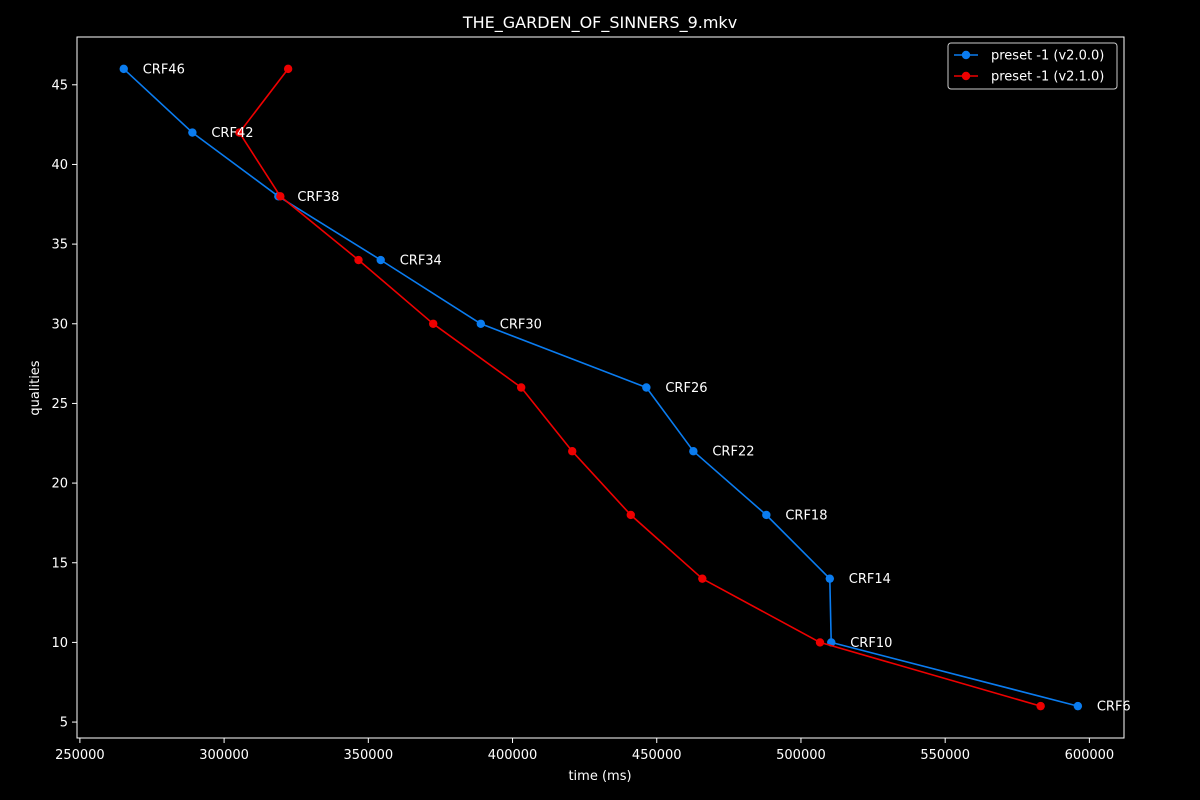 The height and width of the screenshot is (800, 1200). Describe the element at coordinates (59, 324) in the screenshot. I see `y-tick-label: 30` at that location.